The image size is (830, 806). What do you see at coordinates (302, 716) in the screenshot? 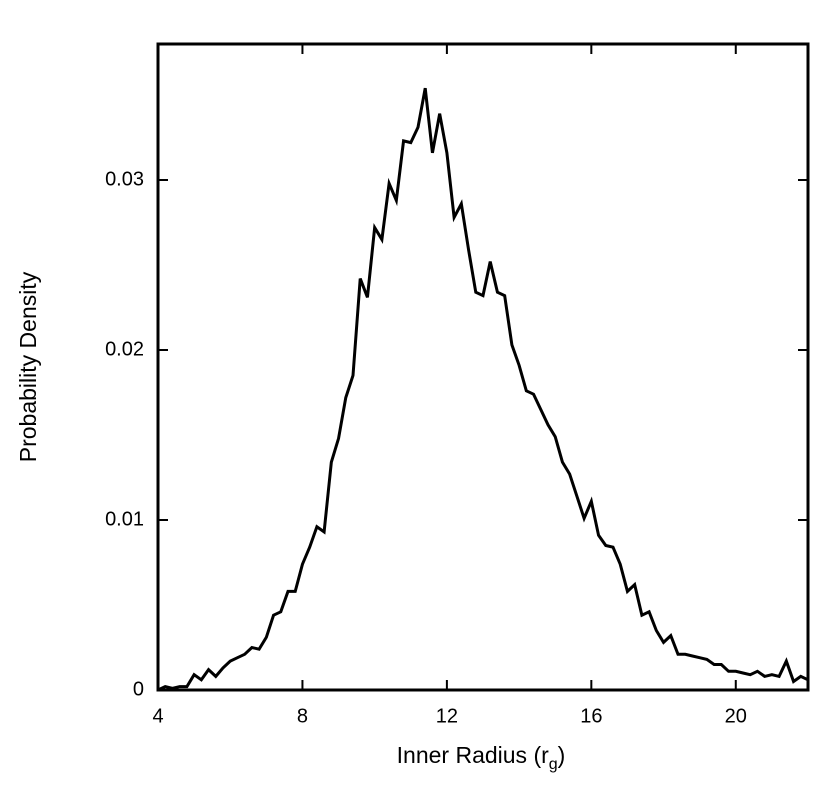
I see `x-tick-label: 8` at bounding box center [302, 716].